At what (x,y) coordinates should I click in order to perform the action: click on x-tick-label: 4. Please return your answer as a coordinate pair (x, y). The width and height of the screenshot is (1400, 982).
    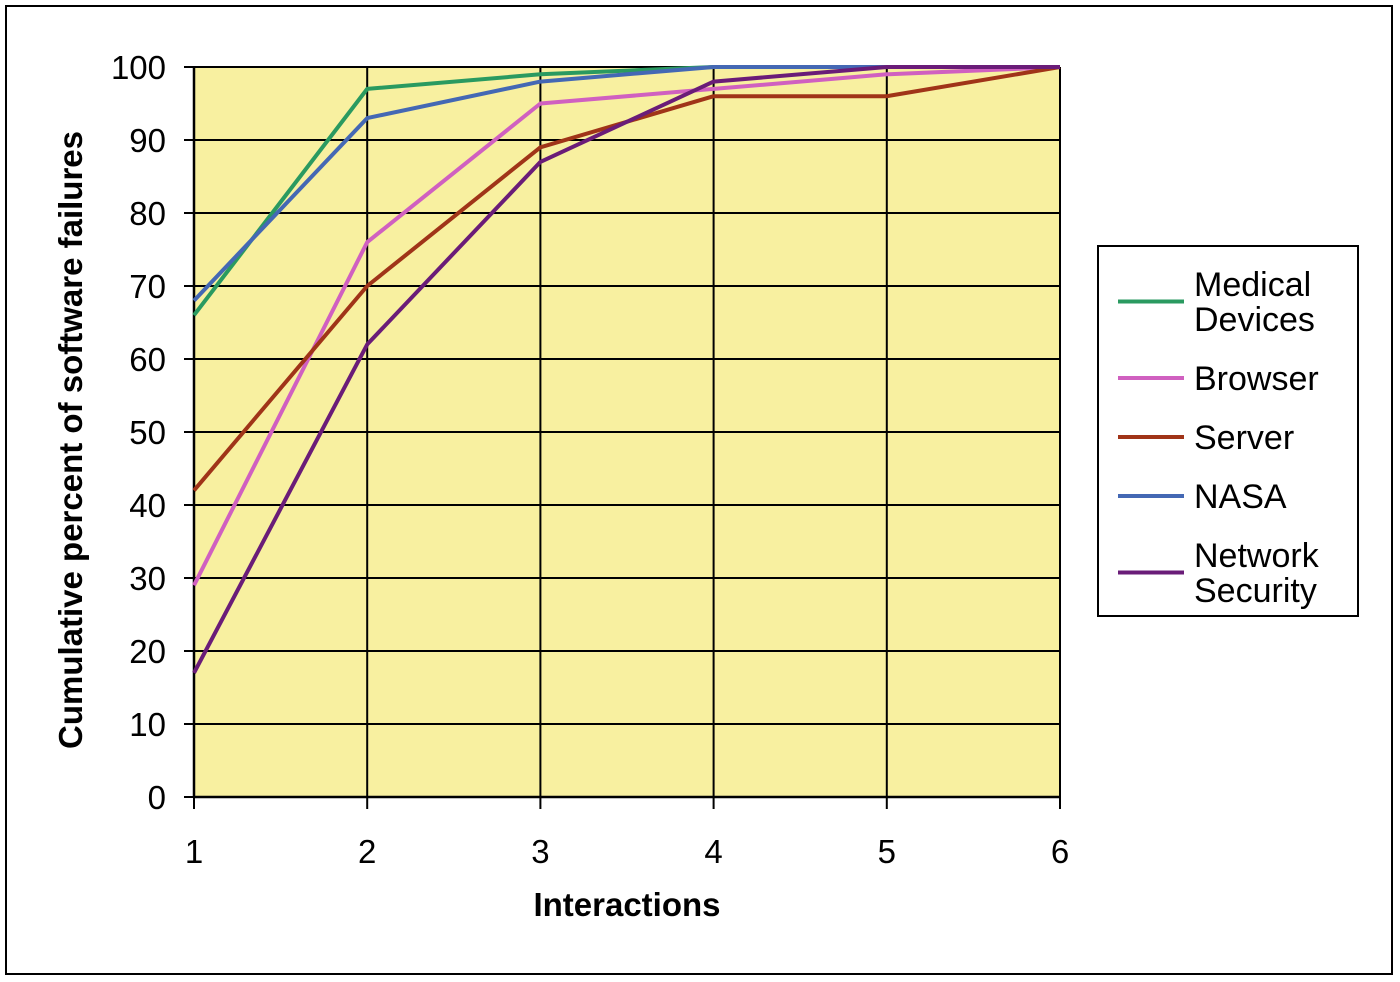
    Looking at the image, I should click on (713, 851).